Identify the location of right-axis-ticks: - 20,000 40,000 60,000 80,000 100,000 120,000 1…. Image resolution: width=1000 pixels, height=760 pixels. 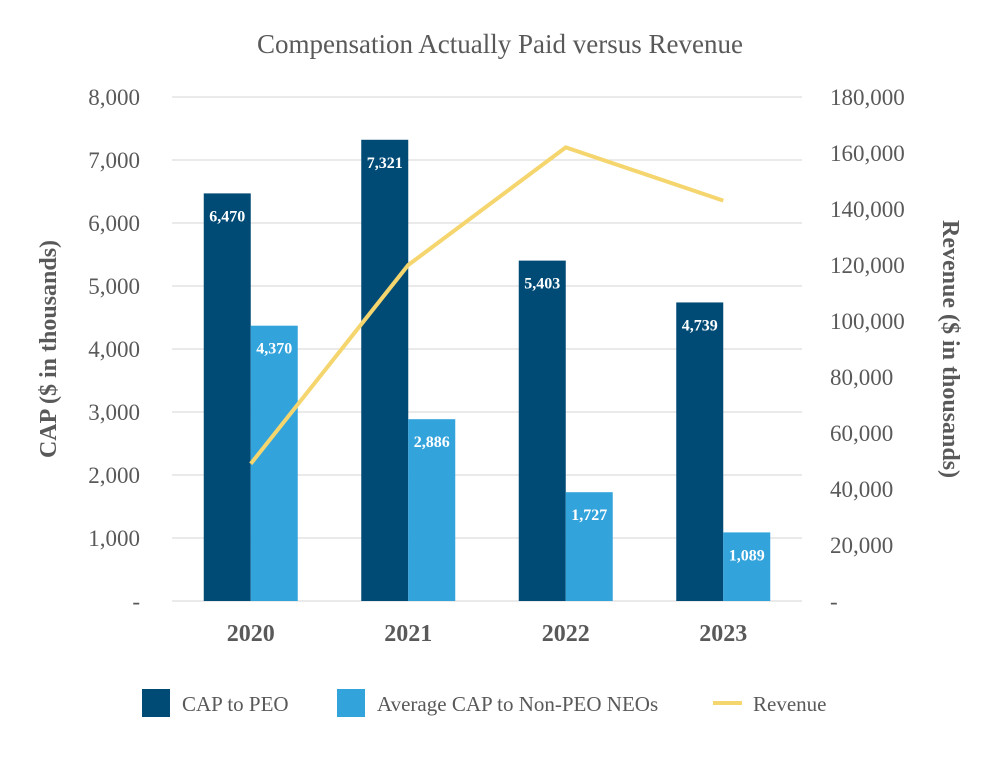
(867, 349).